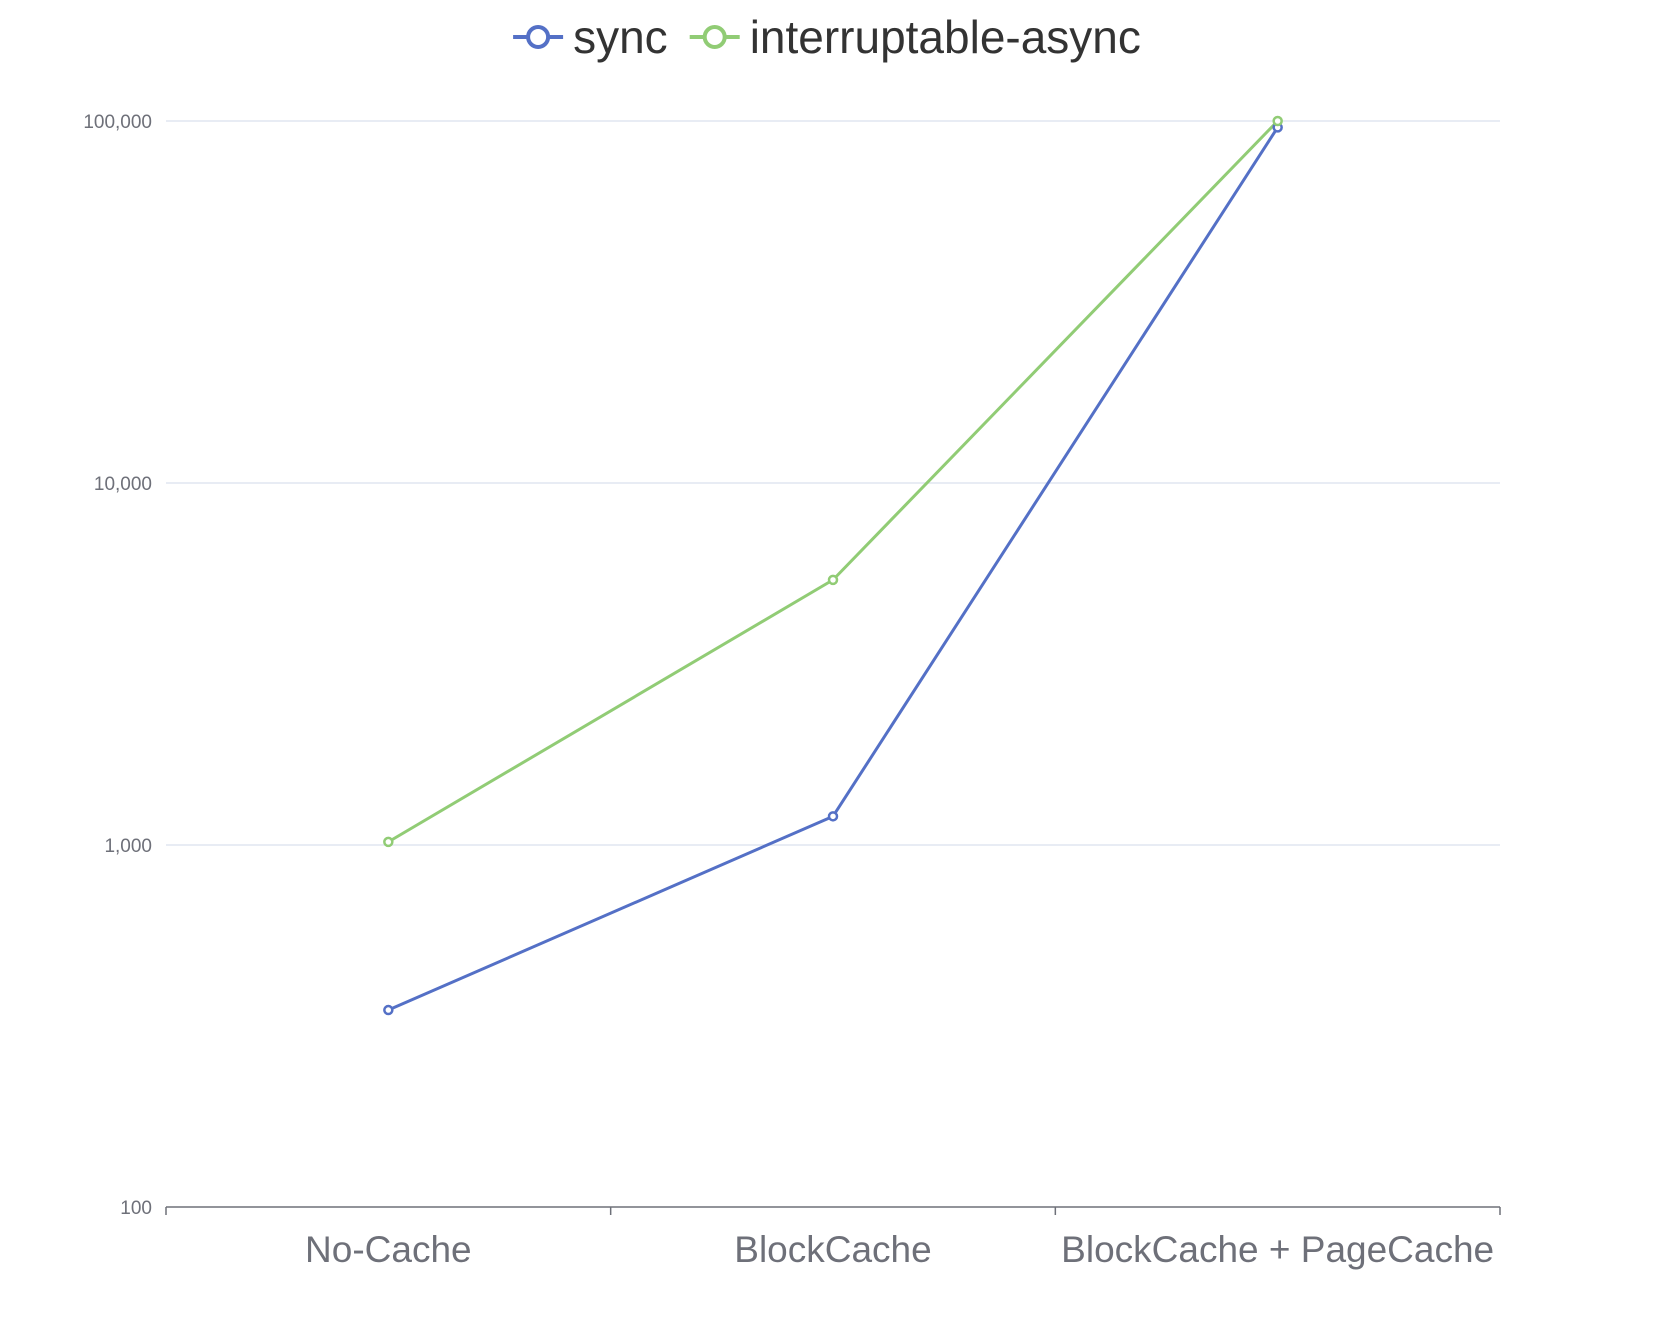 This screenshot has width=1654, height=1338. Describe the element at coordinates (117, 665) in the screenshot. I see `y-axis: 100 1,000 10,000 100,000` at that location.